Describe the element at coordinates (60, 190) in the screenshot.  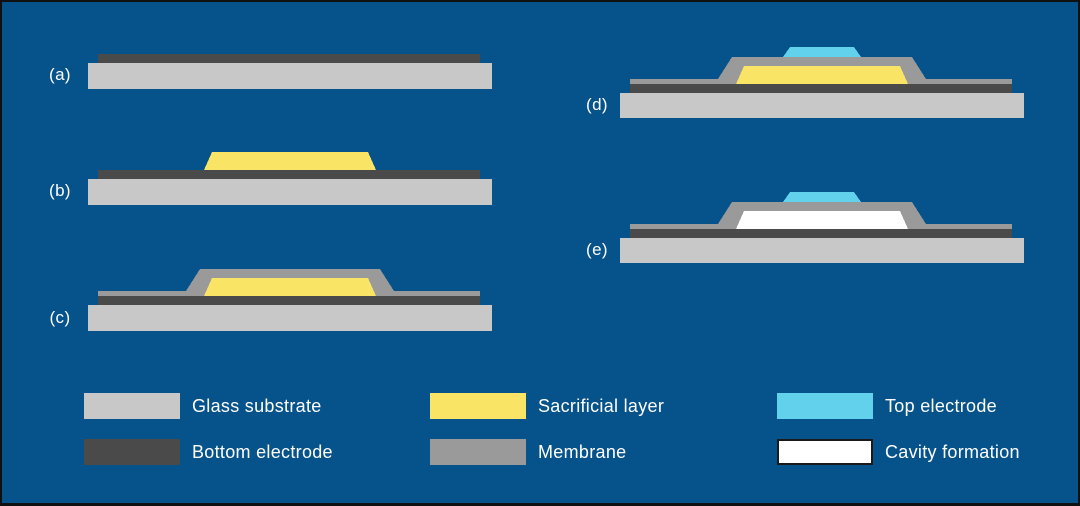
I see `step-label-b: (b)` at that location.